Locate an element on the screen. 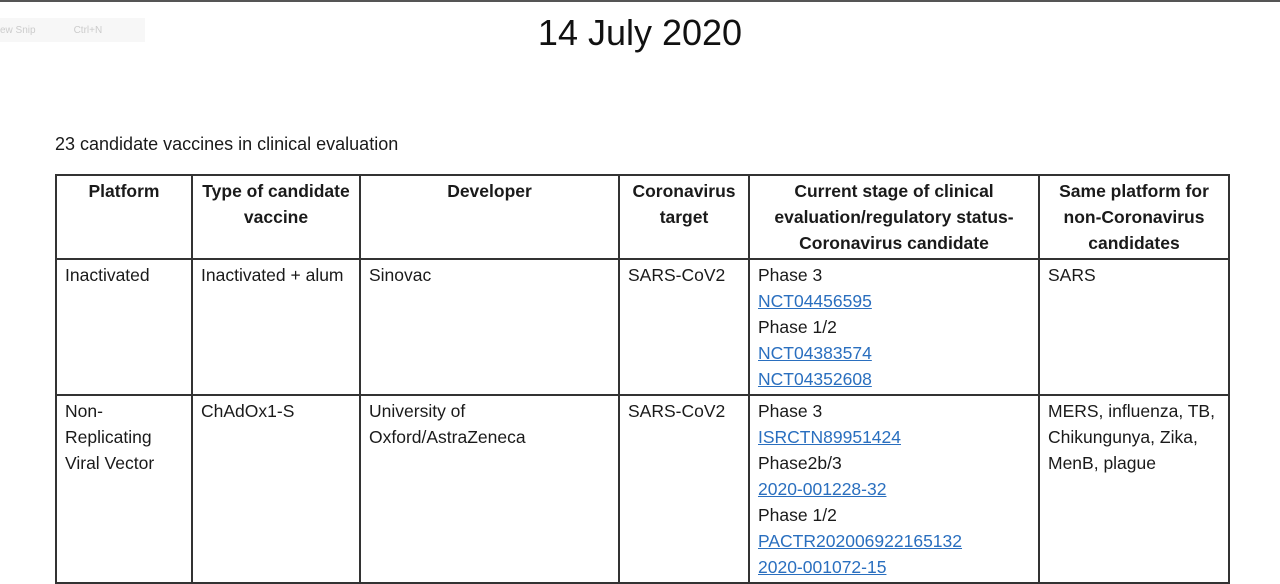 Image resolution: width=1280 pixels, height=584 pixels. header-platform: Platform is located at coordinates (124, 217).